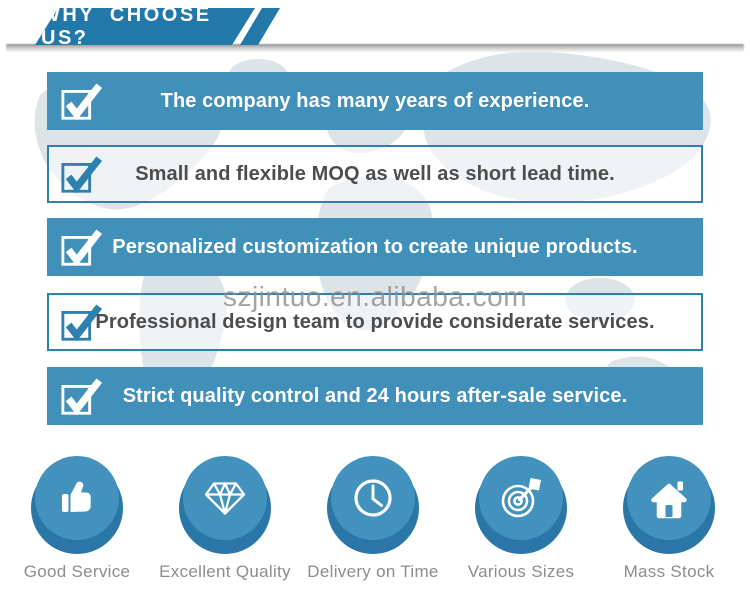 This screenshot has width=750, height=600. Describe the element at coordinates (77, 571) in the screenshot. I see `feature-label: Good Service` at that location.